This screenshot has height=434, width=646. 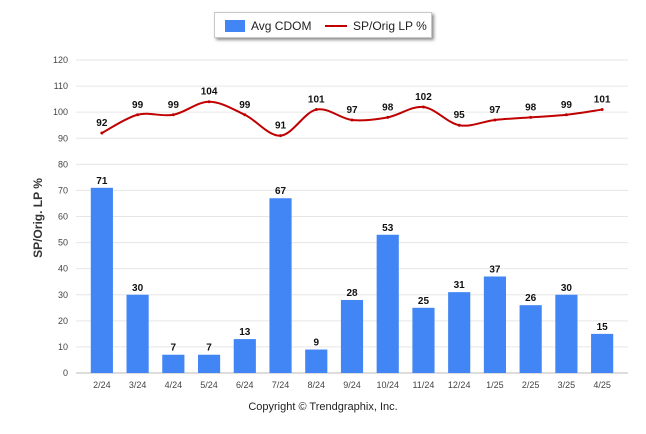 What do you see at coordinates (459, 385) in the screenshot?
I see `x-tick-label: 12/24` at bounding box center [459, 385].